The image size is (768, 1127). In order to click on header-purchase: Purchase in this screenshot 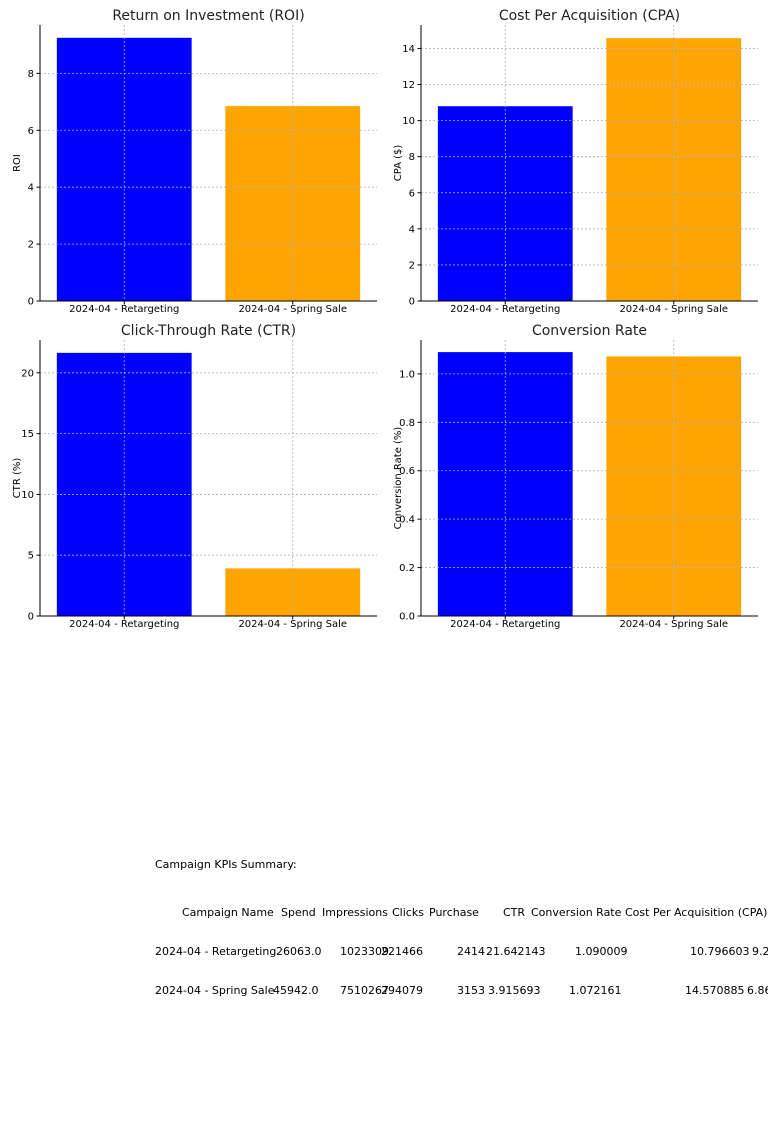, I will do `click(454, 912)`.